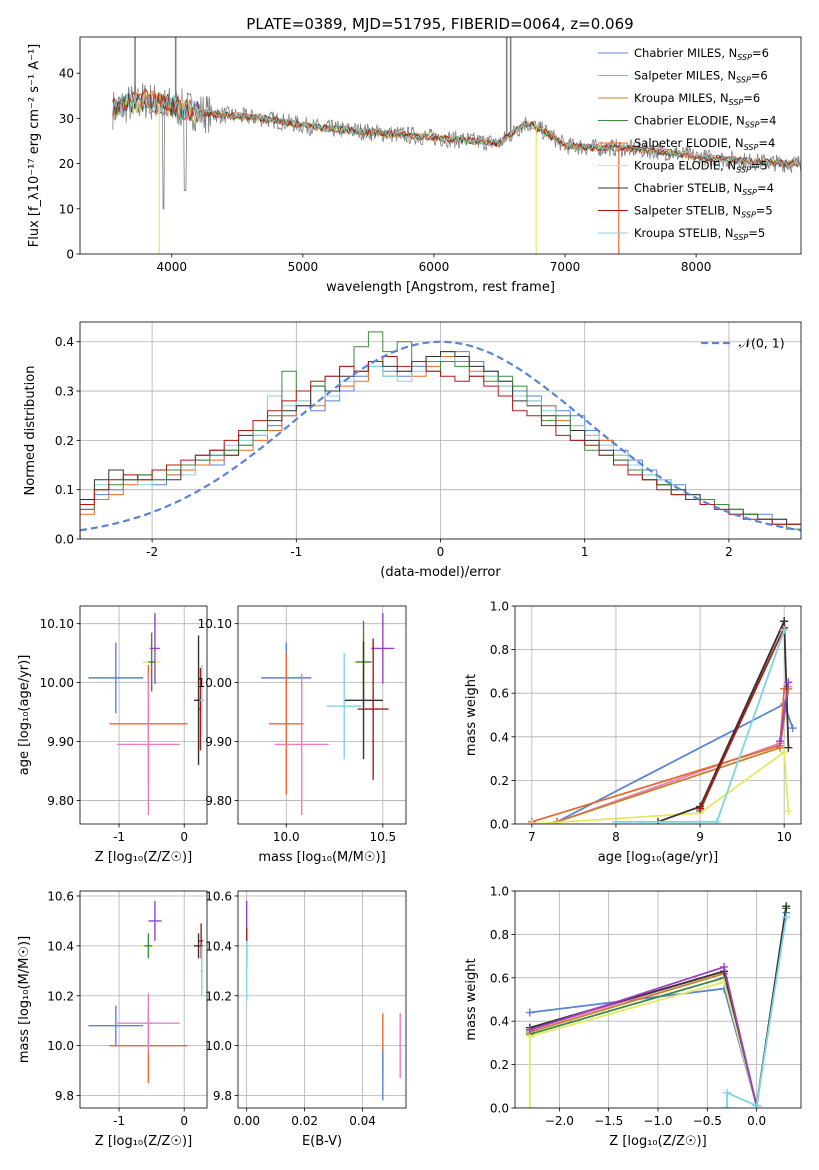 The height and width of the screenshot is (1170, 819). What do you see at coordinates (30, 431) in the screenshot?
I see `histogram-ylabel: Normed distribution` at bounding box center [30, 431].